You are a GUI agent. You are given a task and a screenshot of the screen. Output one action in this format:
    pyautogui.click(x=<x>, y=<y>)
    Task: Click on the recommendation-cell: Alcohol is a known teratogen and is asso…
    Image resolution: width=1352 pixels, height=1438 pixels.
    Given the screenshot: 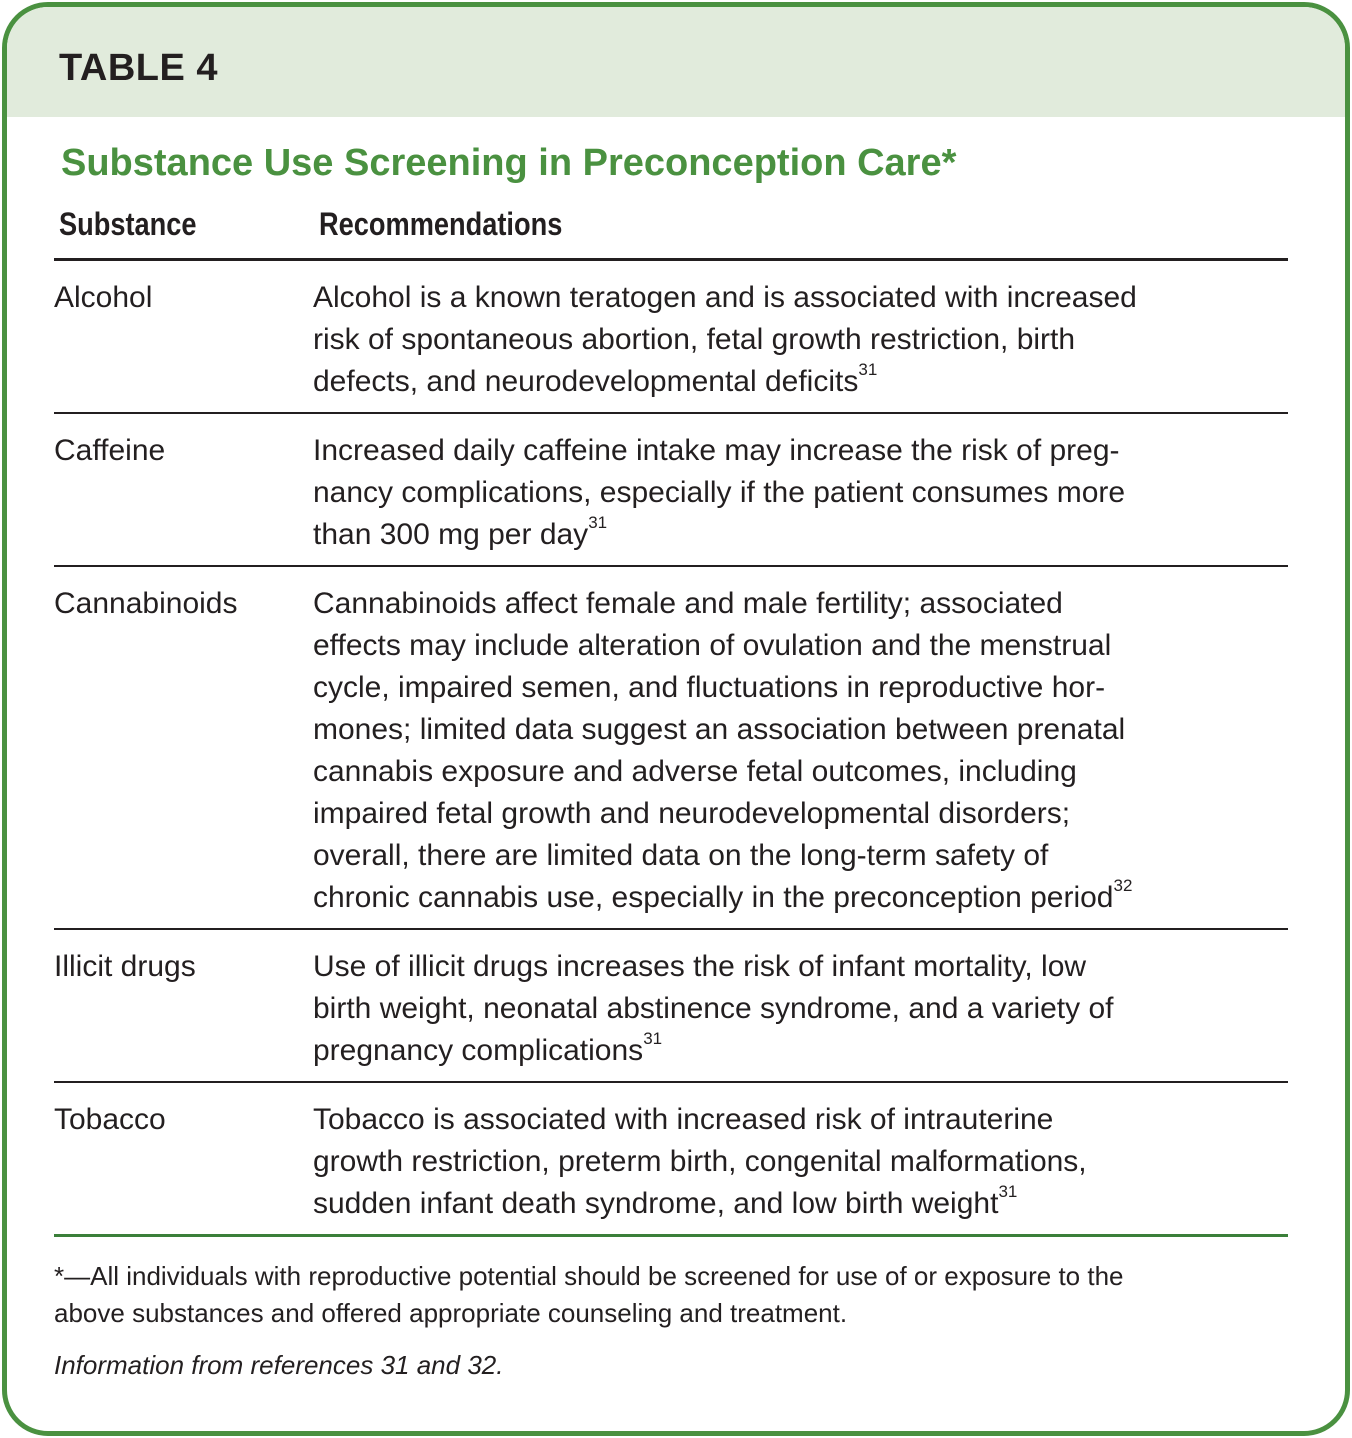 What is the action you would take?
    pyautogui.click(x=725, y=340)
    